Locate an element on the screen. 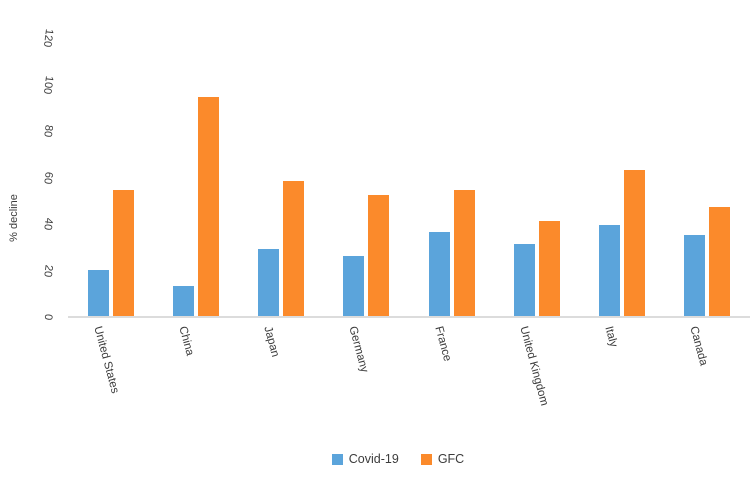  bar-gfc-germany is located at coordinates (379, 255).